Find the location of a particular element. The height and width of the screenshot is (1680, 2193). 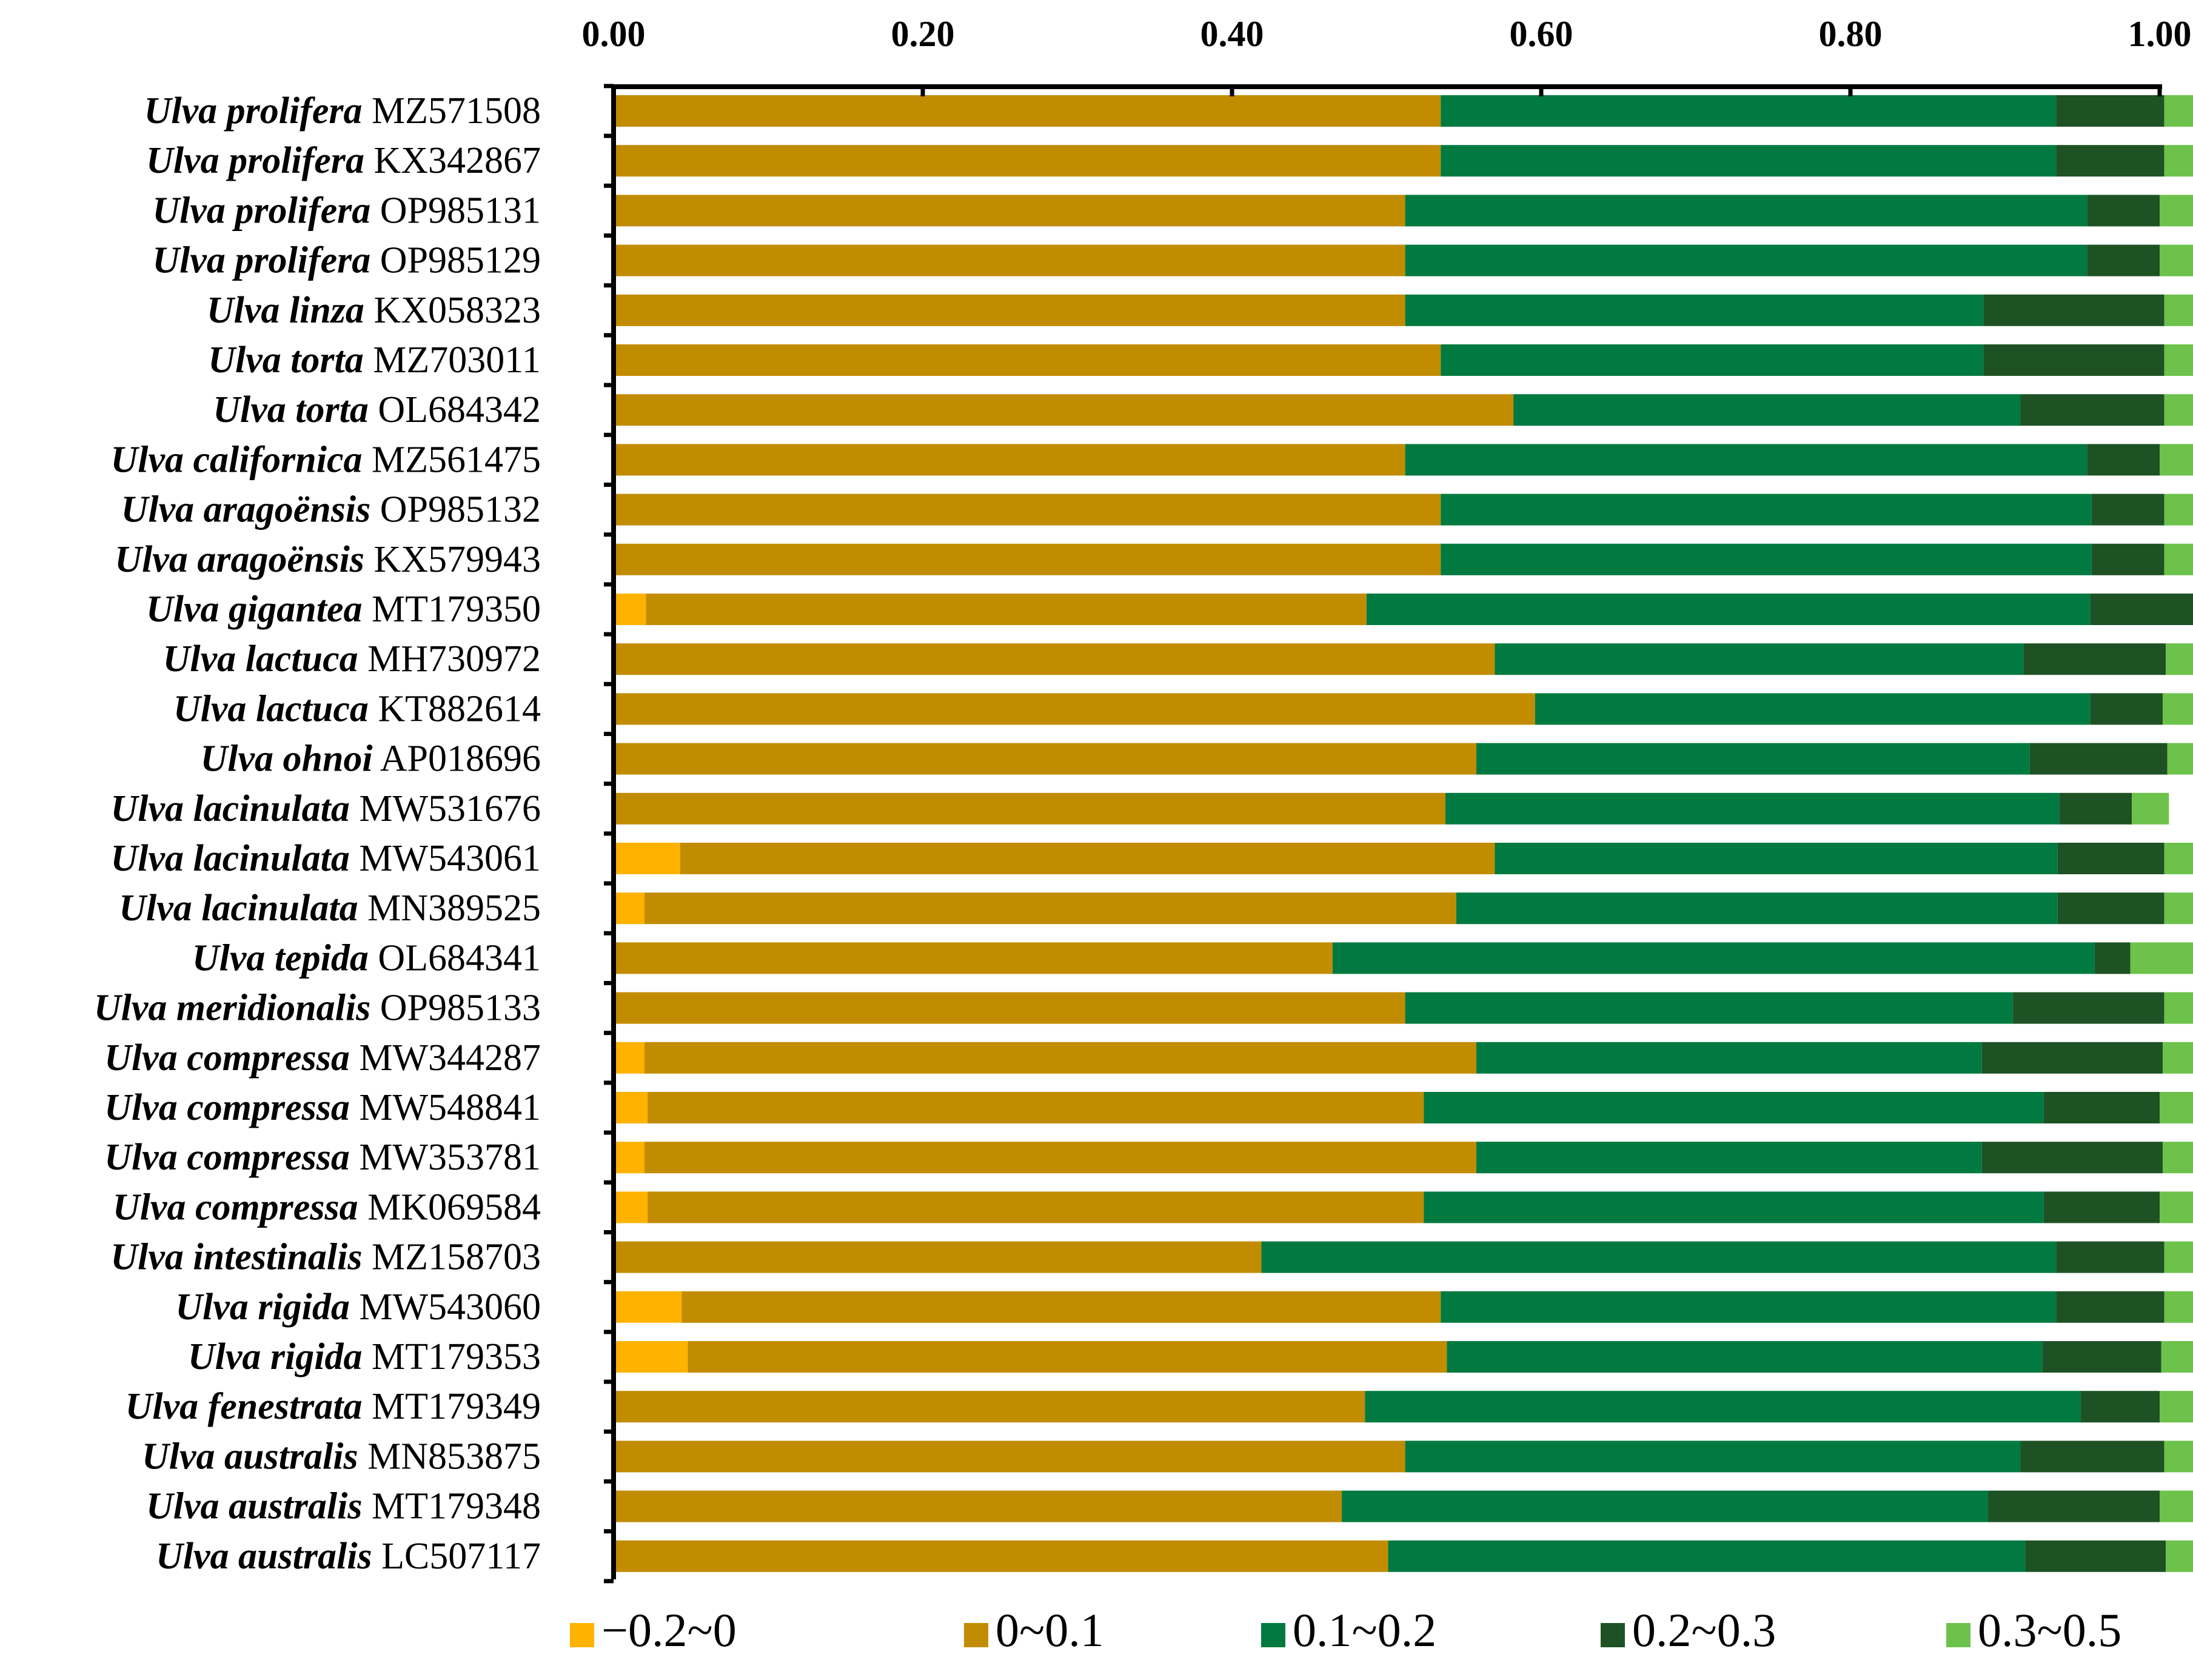

species-name: Ulva torta is located at coordinates (291, 409).